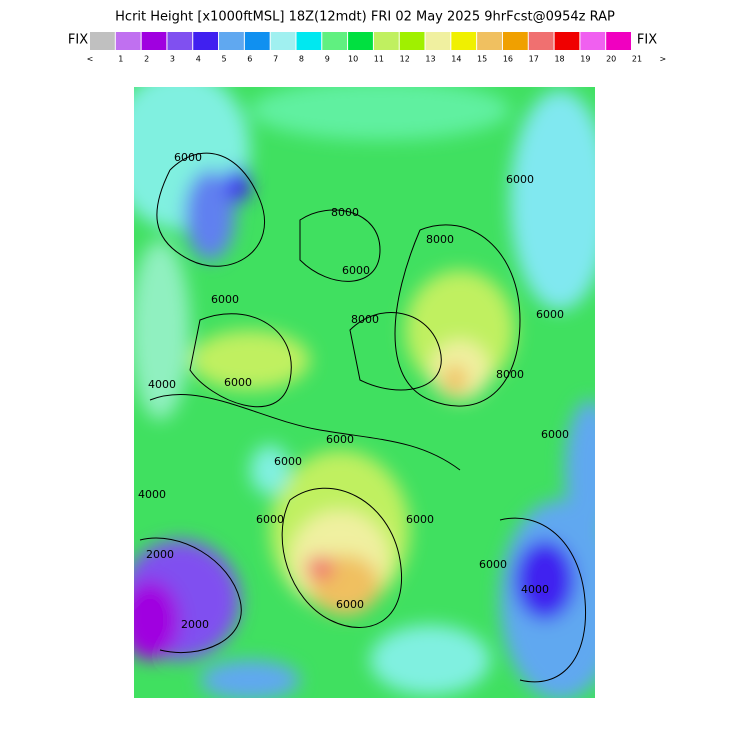  Describe the element at coordinates (534, 59) in the screenshot. I see `legend-label: 17` at that location.